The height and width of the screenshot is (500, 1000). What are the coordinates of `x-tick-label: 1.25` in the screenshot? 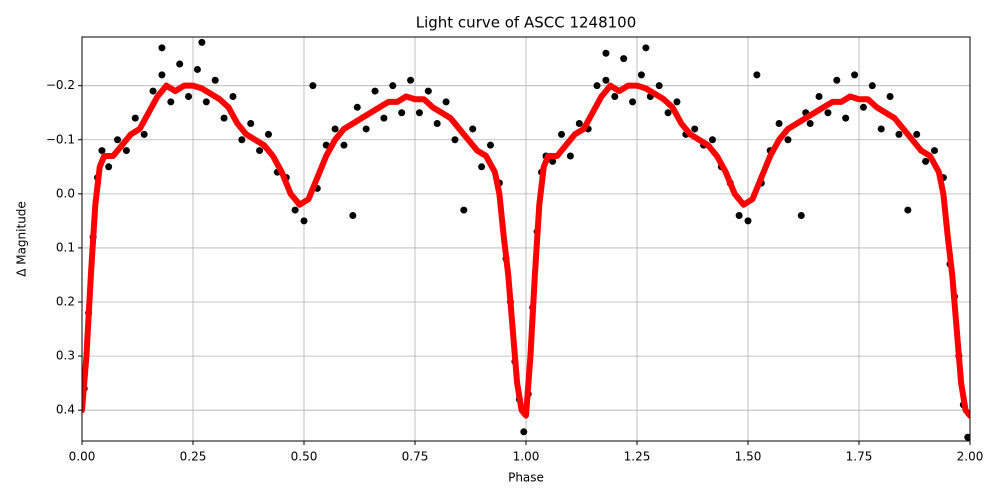 It's located at (637, 457).